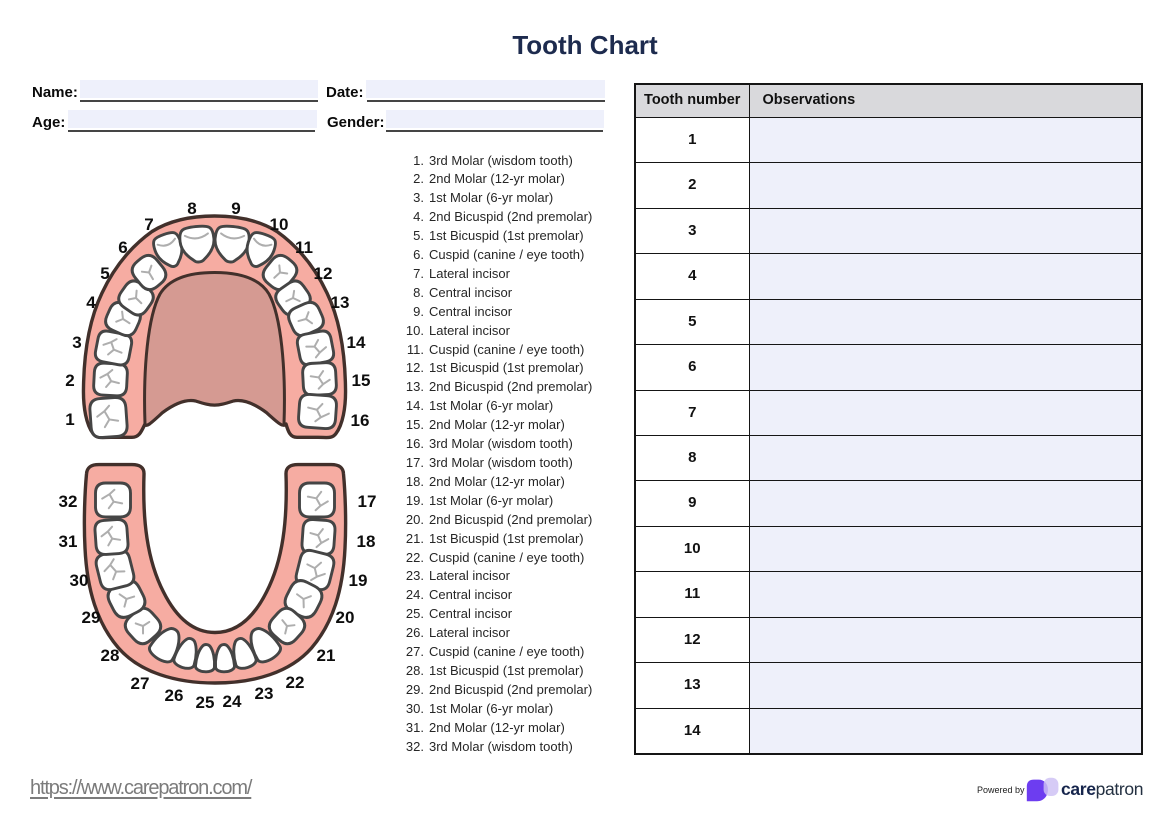 The width and height of the screenshot is (1168, 822). I want to click on svg-text: 17, so click(367, 501).